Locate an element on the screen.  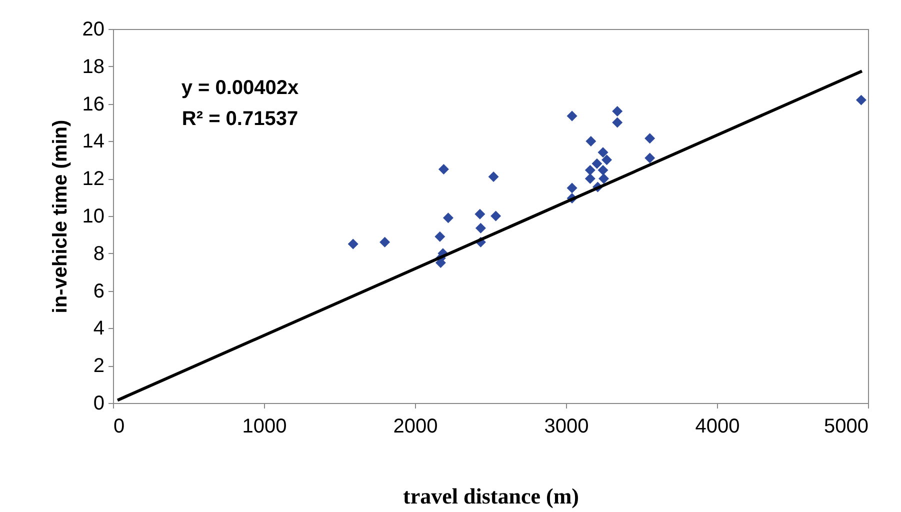
y-tick-label: 4 is located at coordinates (98, 329).